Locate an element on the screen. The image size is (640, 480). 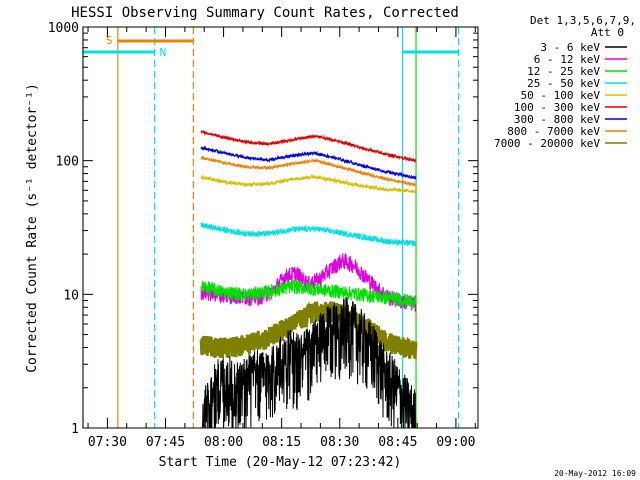
x-tick-label: 07:30 is located at coordinates (107, 442).